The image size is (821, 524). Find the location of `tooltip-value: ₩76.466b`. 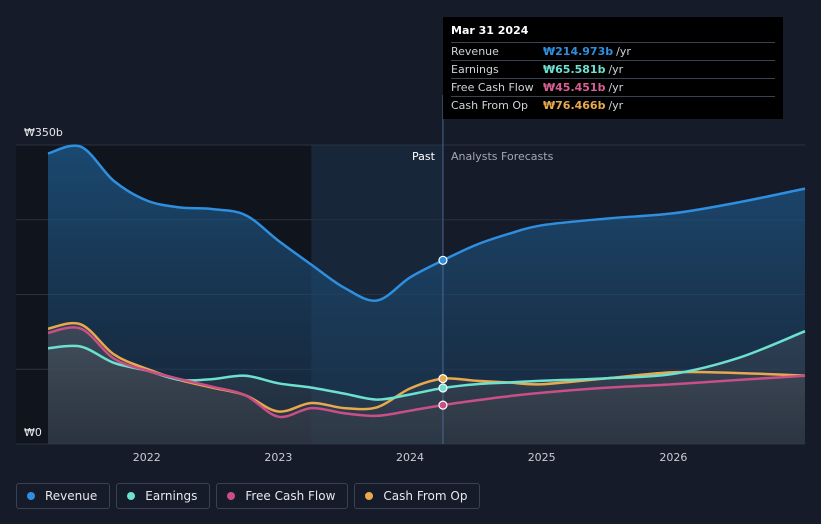

tooltip-value: ₩76.466b is located at coordinates (574, 105).